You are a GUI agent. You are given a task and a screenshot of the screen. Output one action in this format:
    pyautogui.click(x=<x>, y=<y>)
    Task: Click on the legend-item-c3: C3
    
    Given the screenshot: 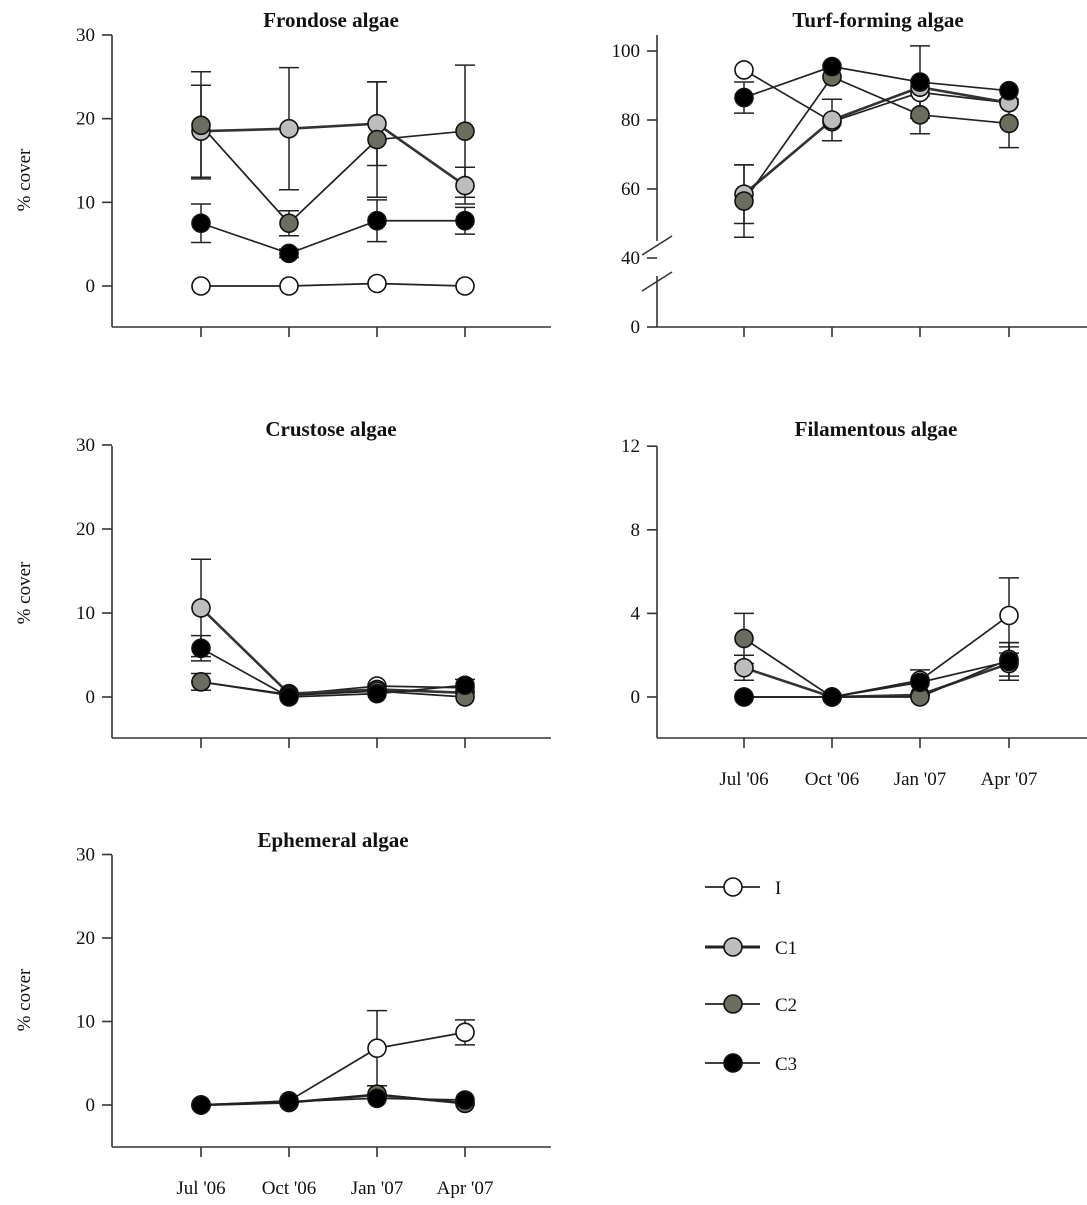 What is the action you would take?
    pyautogui.click(x=751, y=1064)
    